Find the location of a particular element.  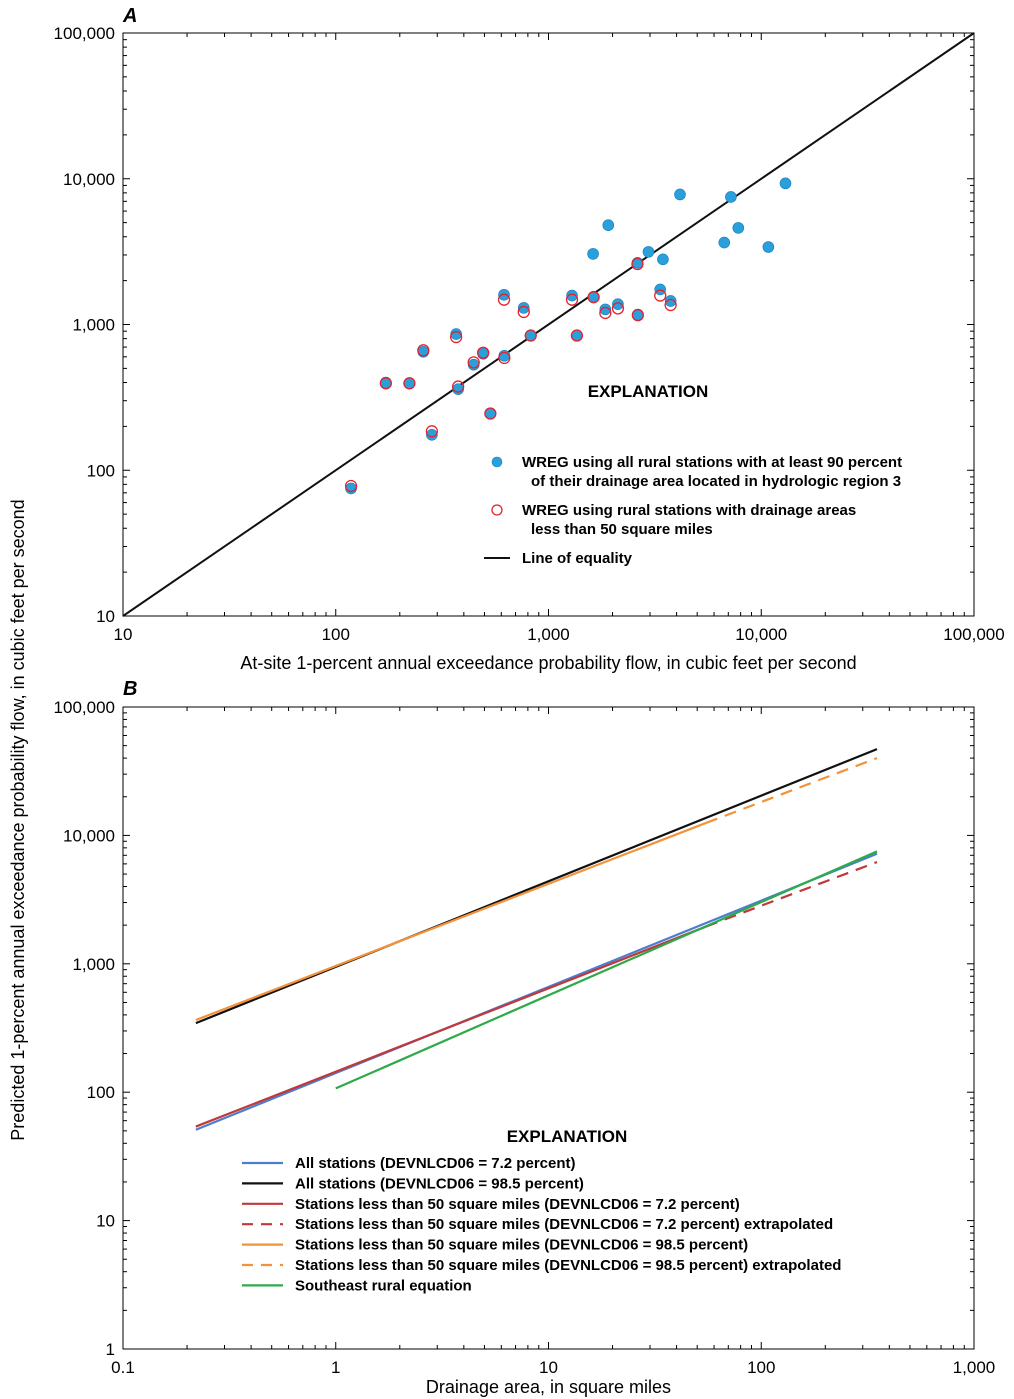

panel-b-y-tick-label: 1,000 is located at coordinates (93, 964).